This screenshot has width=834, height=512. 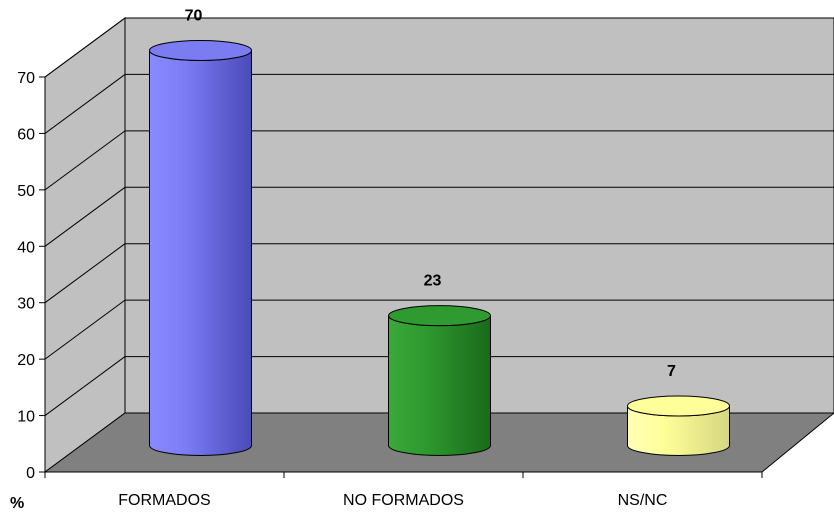 I want to click on plot-side-wall, so click(x=85, y=245).